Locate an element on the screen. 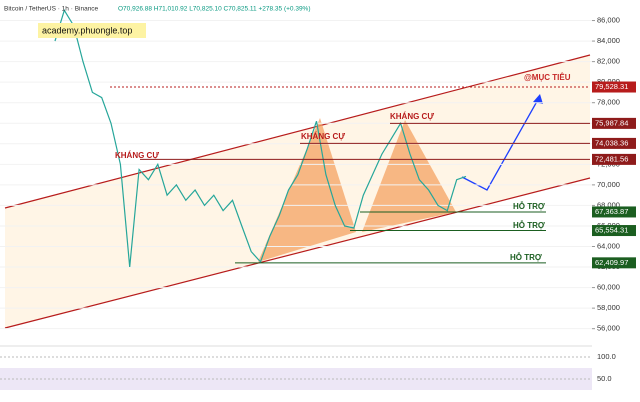  level-label: 74,038.36 is located at coordinates (611, 142).